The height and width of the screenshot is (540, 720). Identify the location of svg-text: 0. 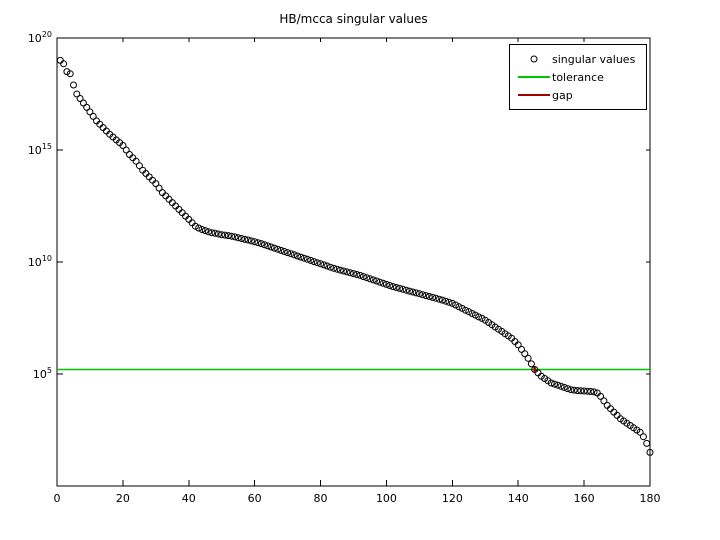
(57, 498).